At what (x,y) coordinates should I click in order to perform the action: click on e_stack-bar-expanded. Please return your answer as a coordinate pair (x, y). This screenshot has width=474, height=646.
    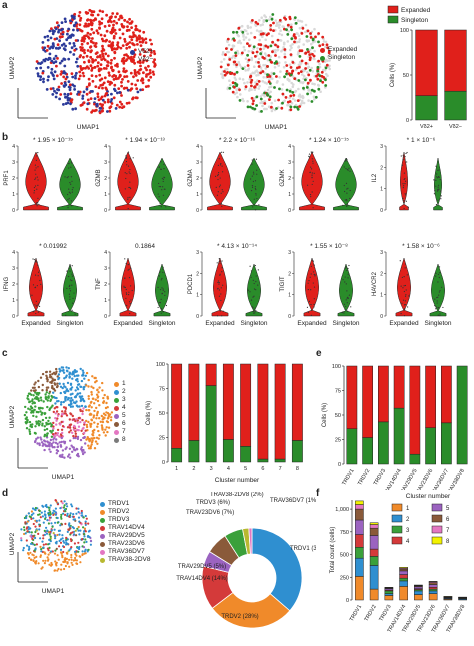
    Looking at the image, I should click on (446, 394).